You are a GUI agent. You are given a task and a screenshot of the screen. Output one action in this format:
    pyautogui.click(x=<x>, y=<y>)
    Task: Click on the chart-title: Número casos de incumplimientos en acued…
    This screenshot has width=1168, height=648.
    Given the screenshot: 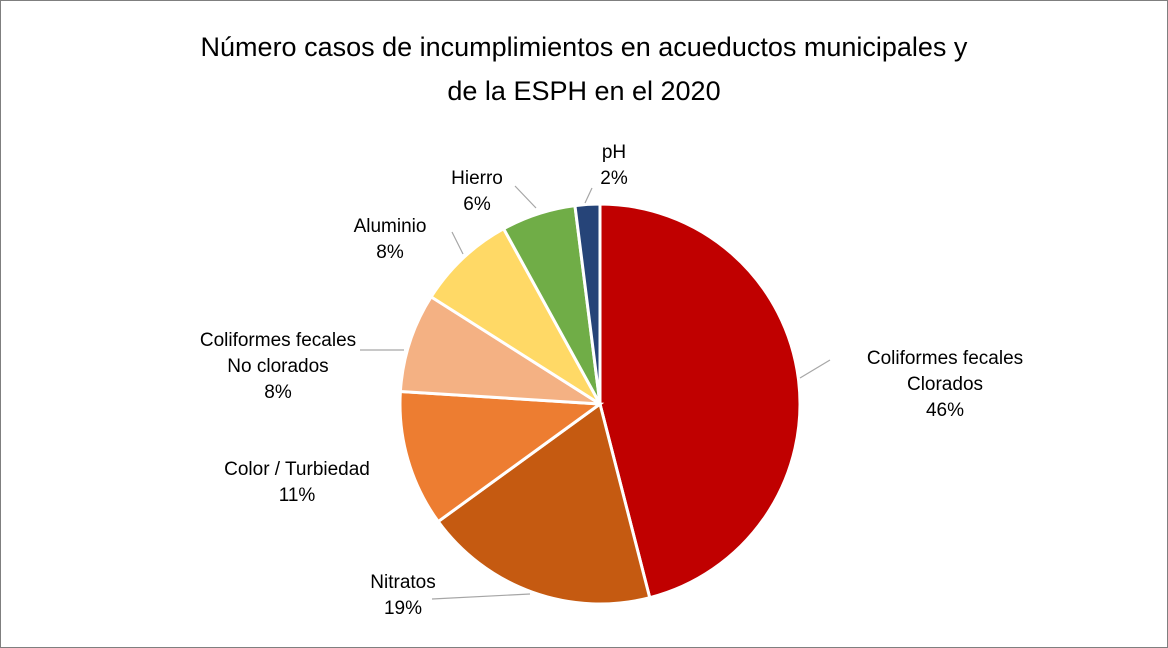 What is the action you would take?
    pyautogui.click(x=584, y=69)
    